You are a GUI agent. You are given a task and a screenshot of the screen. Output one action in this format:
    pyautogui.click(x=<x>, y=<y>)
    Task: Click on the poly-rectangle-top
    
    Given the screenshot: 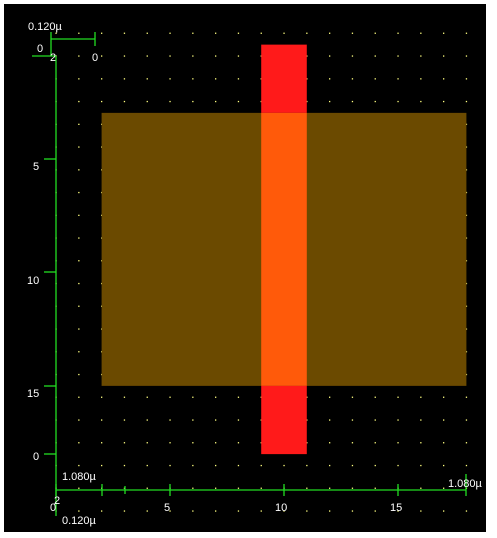 What is the action you would take?
    pyautogui.click(x=284, y=78)
    